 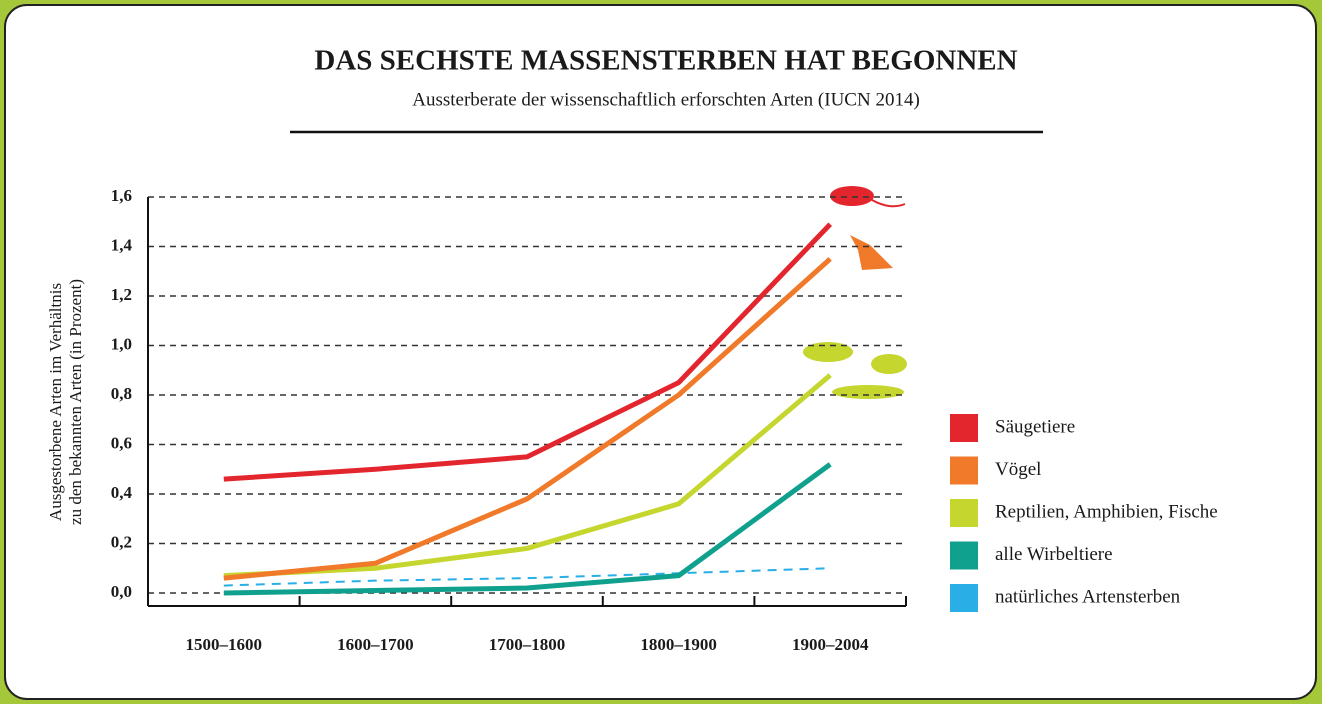 I want to click on legend-label: Vögel, so click(x=1018, y=469).